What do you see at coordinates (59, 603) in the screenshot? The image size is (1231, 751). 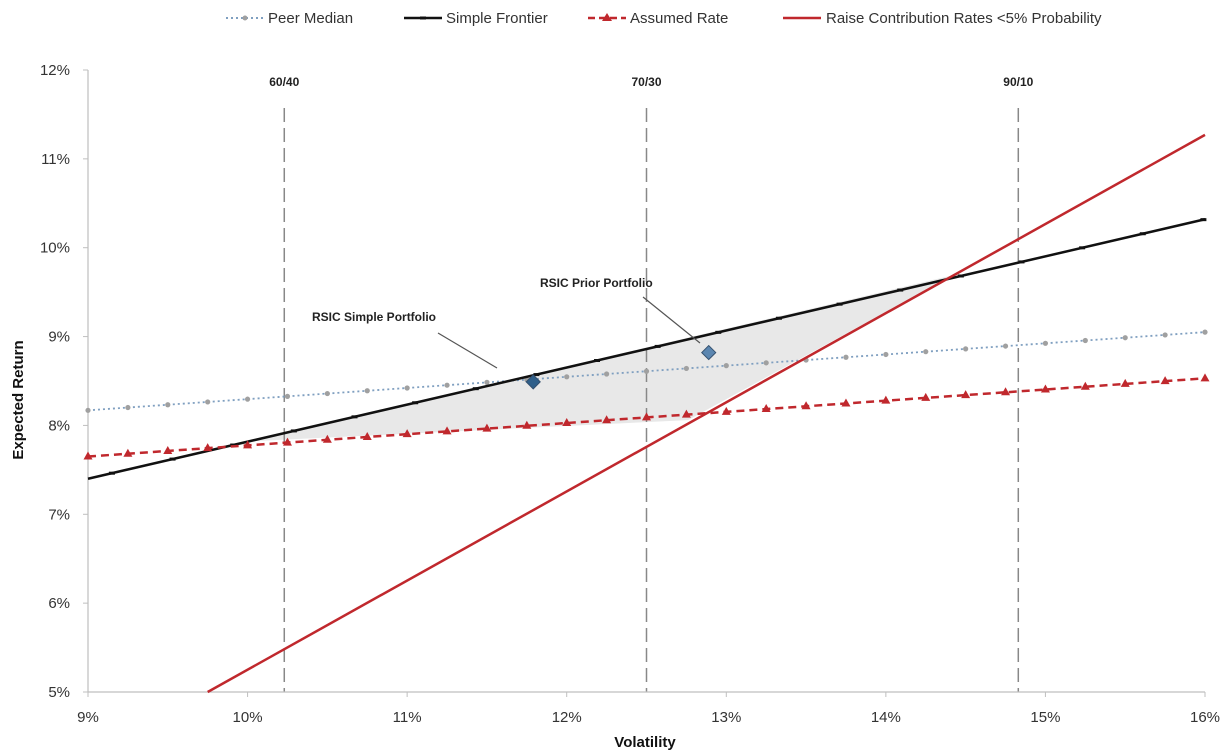 I see `y-tick-label: 6%` at bounding box center [59, 603].